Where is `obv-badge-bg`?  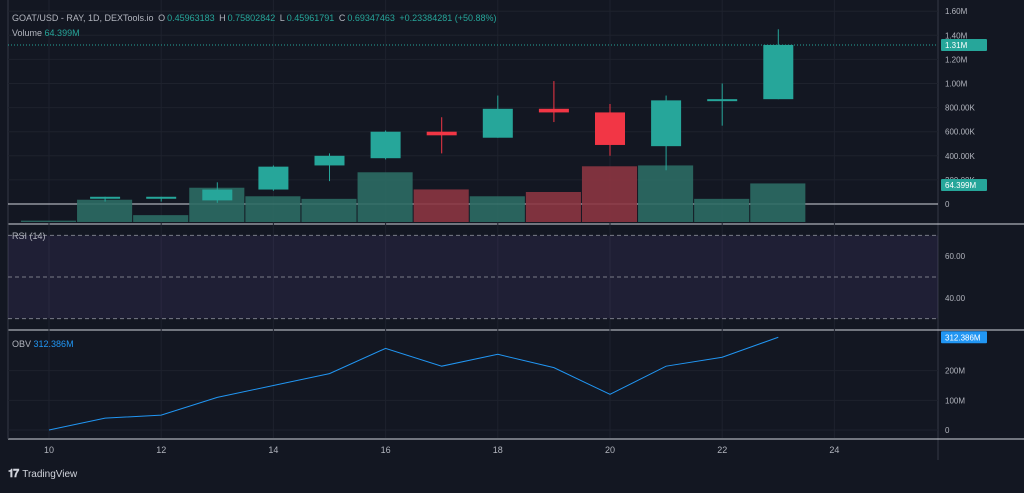
obv-badge-bg is located at coordinates (964, 337).